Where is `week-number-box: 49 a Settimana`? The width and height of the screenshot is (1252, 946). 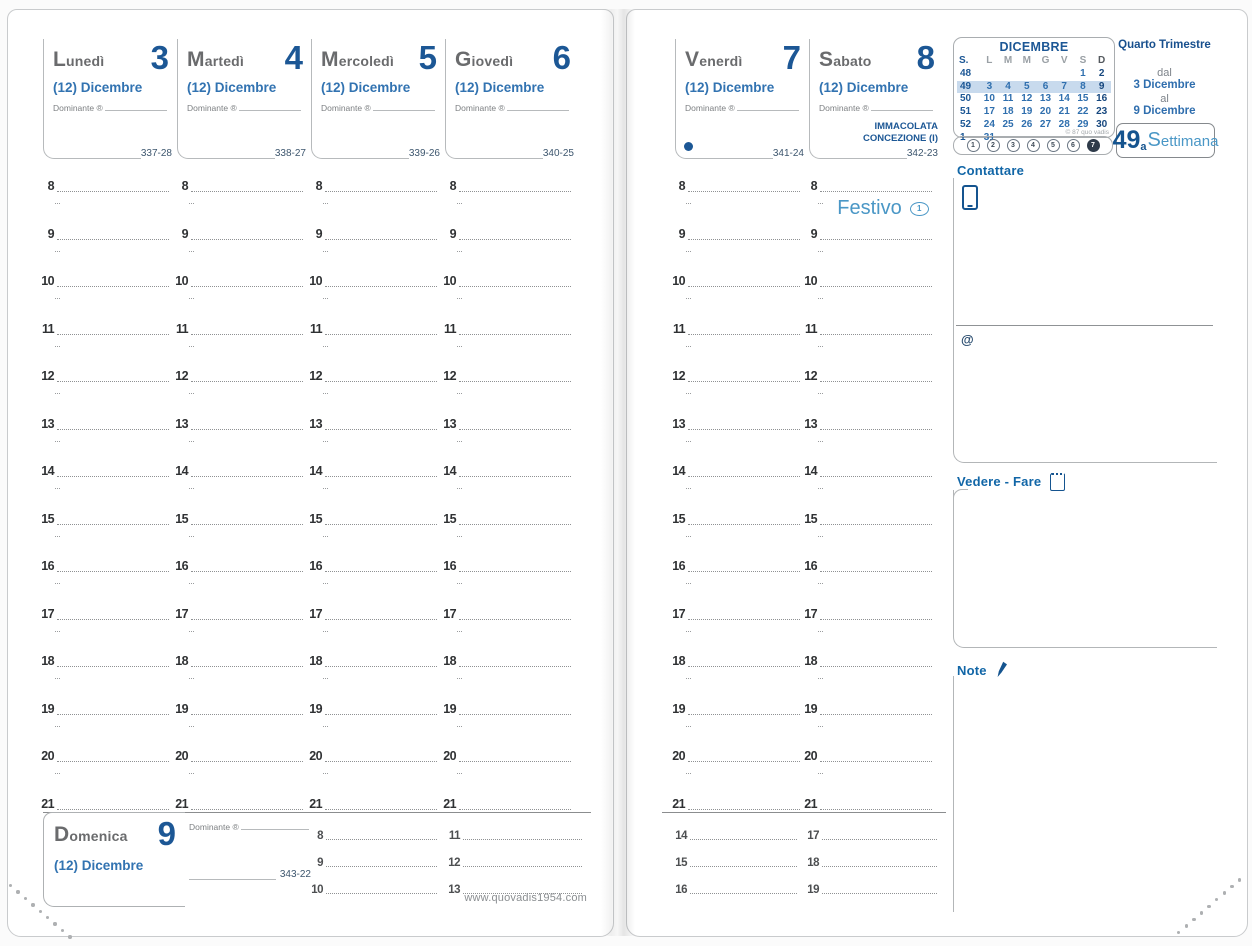
week-number-box: 49 a Settimana is located at coordinates (1165, 140).